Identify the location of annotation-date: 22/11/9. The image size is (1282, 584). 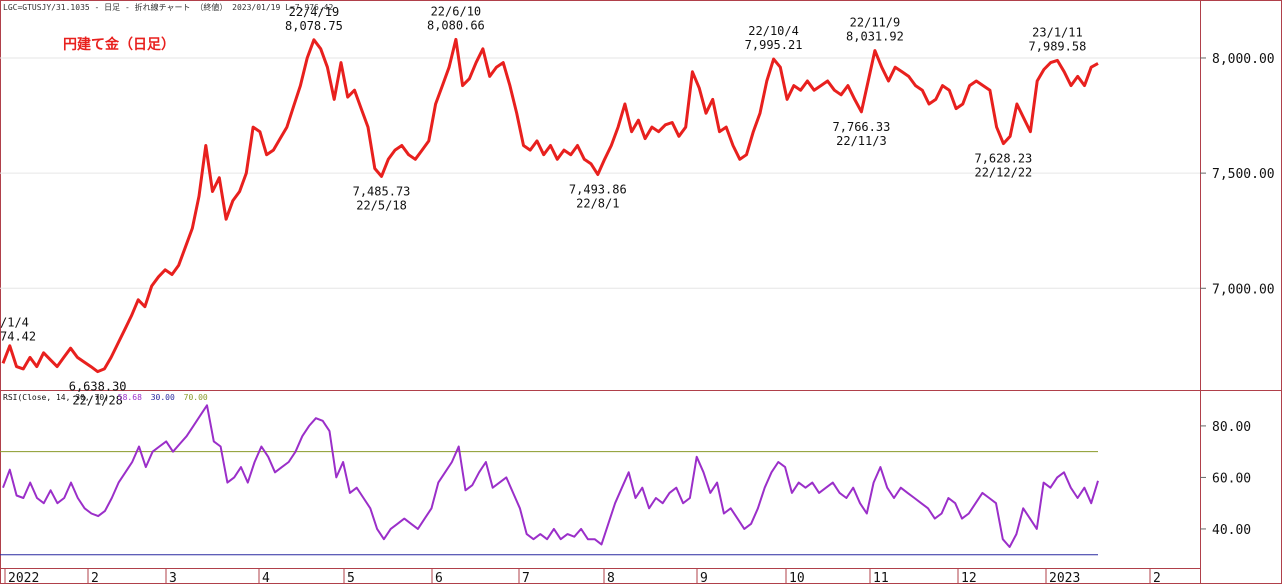
(875, 23).